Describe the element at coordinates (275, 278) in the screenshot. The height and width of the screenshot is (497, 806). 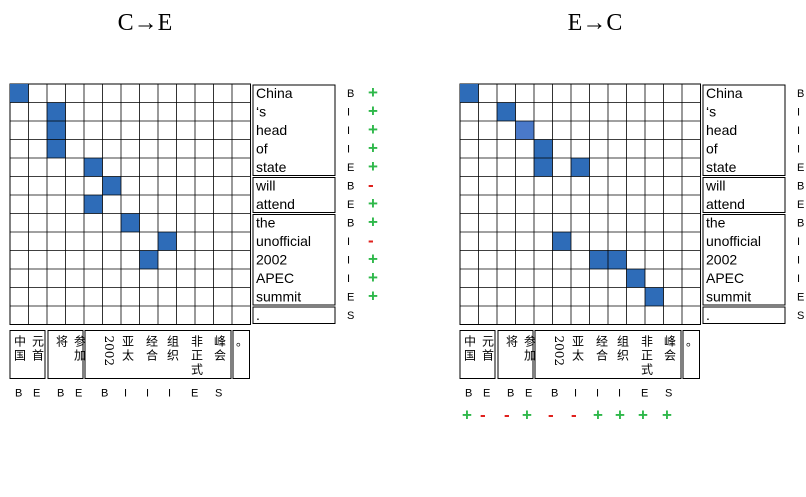
I see `english-word: APEC` at that location.